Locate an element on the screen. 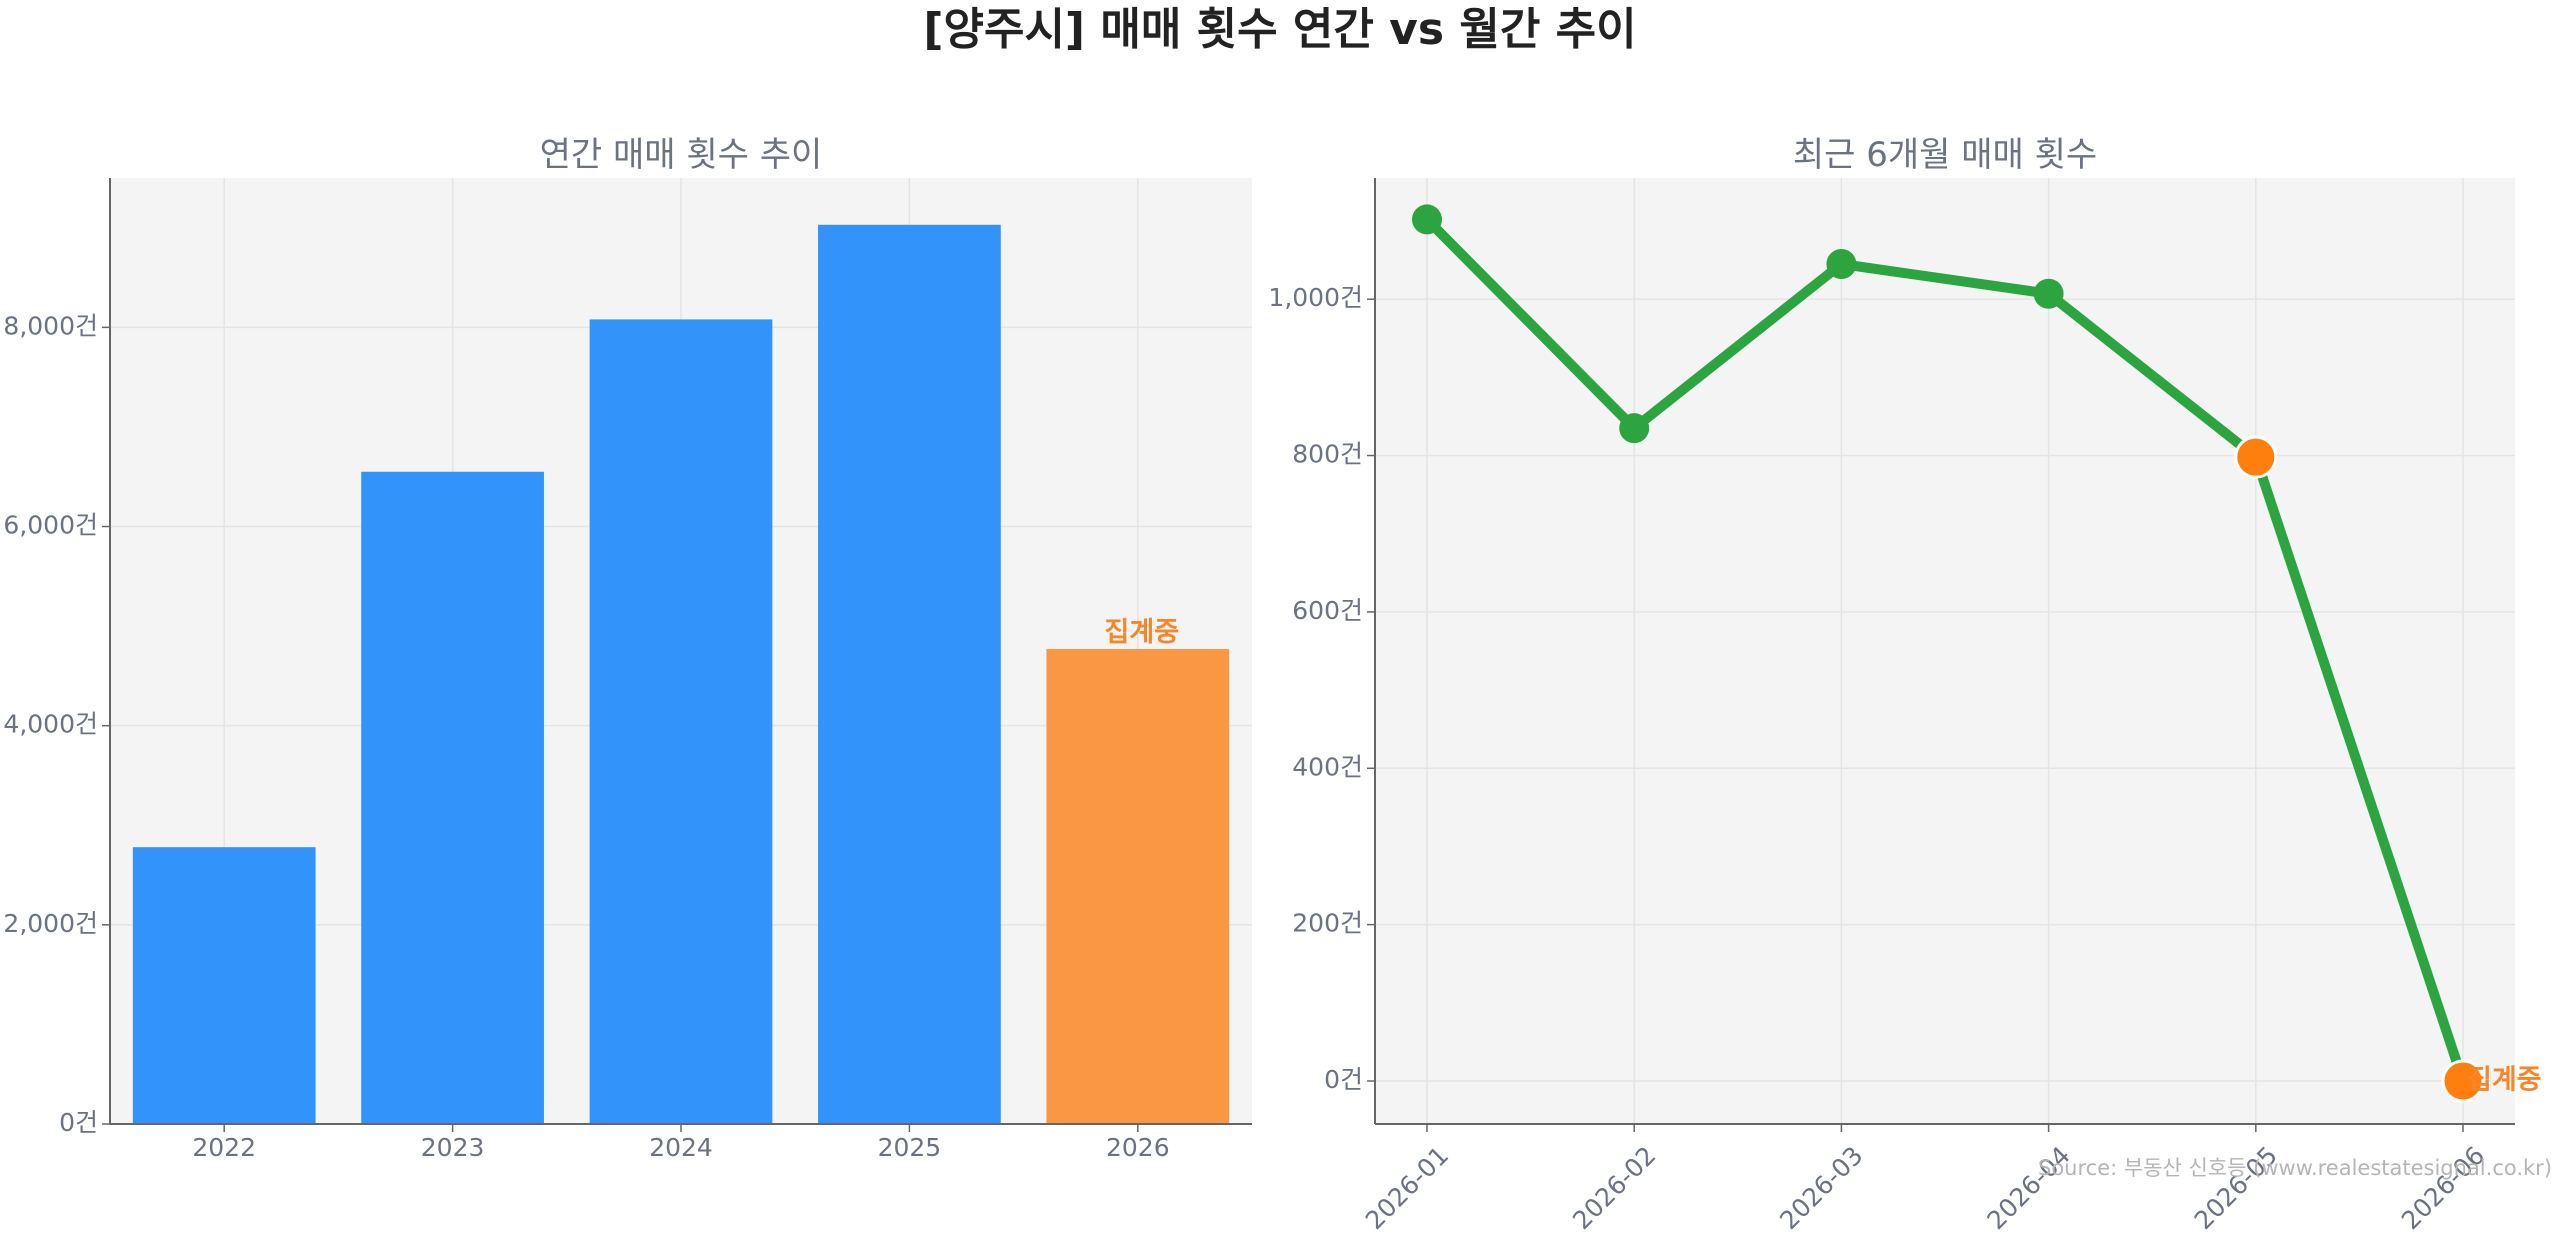 The width and height of the screenshot is (2560, 1234). x-tick-label: 2023 is located at coordinates (453, 1147).